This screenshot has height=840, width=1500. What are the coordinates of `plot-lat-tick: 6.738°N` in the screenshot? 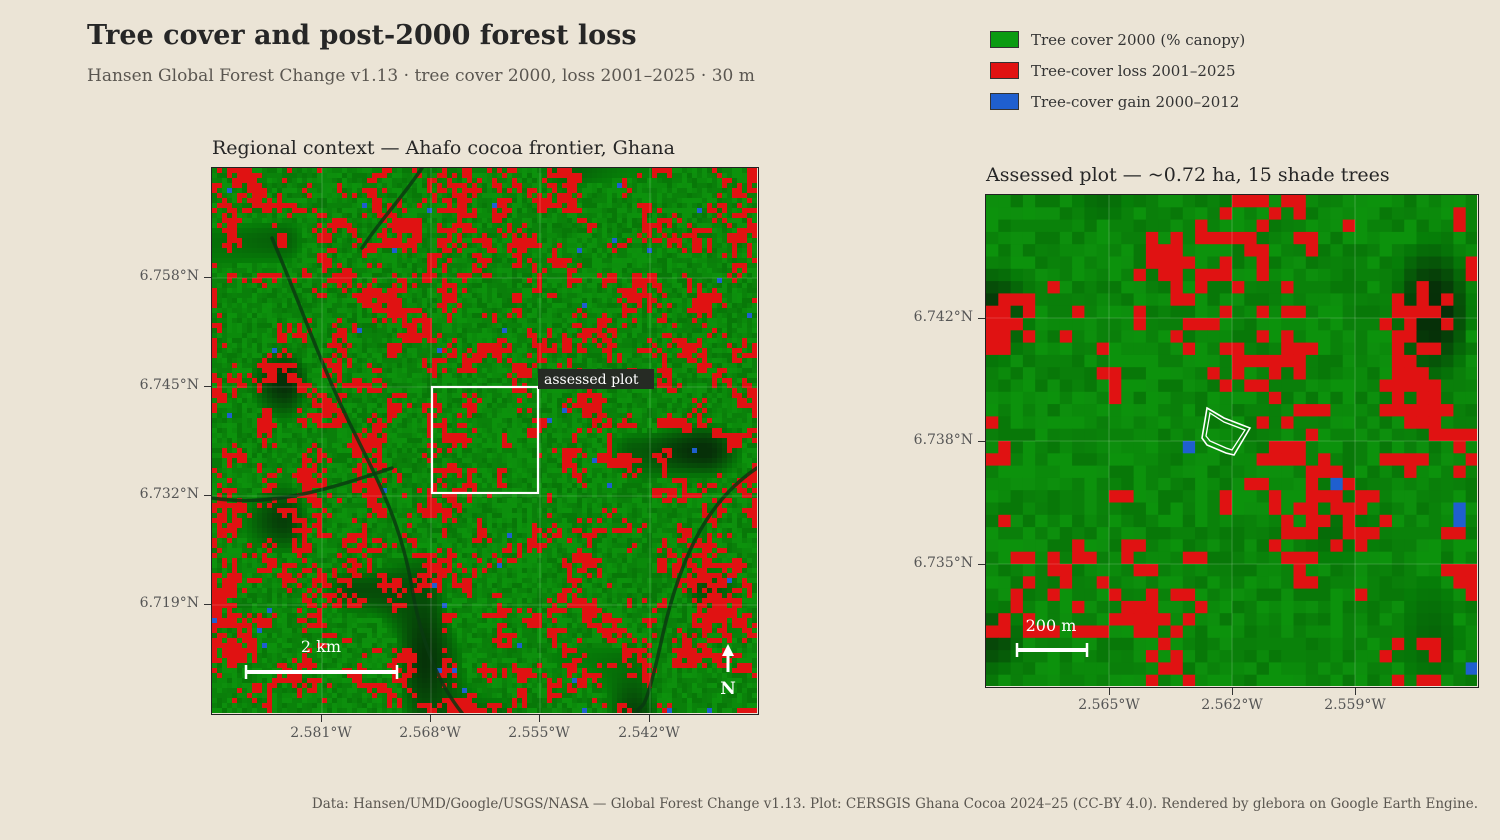 It's located at (943, 440).